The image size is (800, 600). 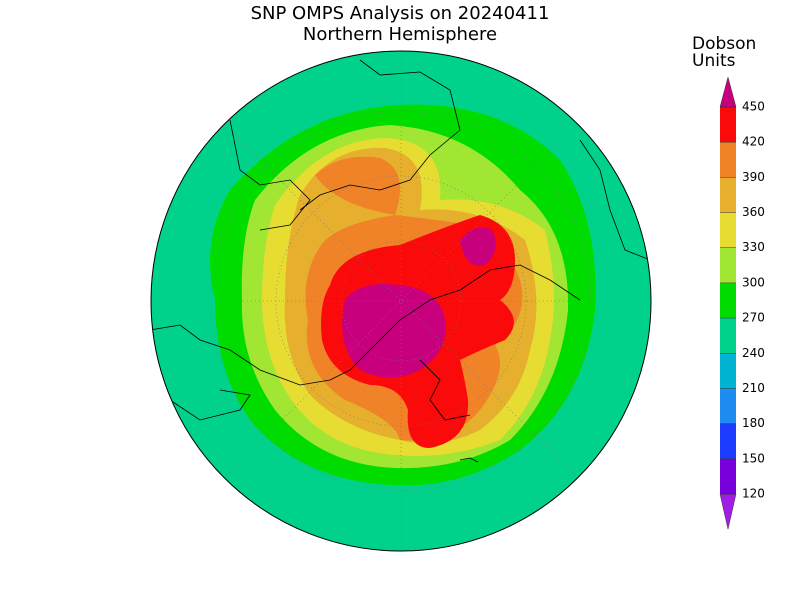 I want to click on colorbar-tick-label: 330, so click(x=753, y=247).